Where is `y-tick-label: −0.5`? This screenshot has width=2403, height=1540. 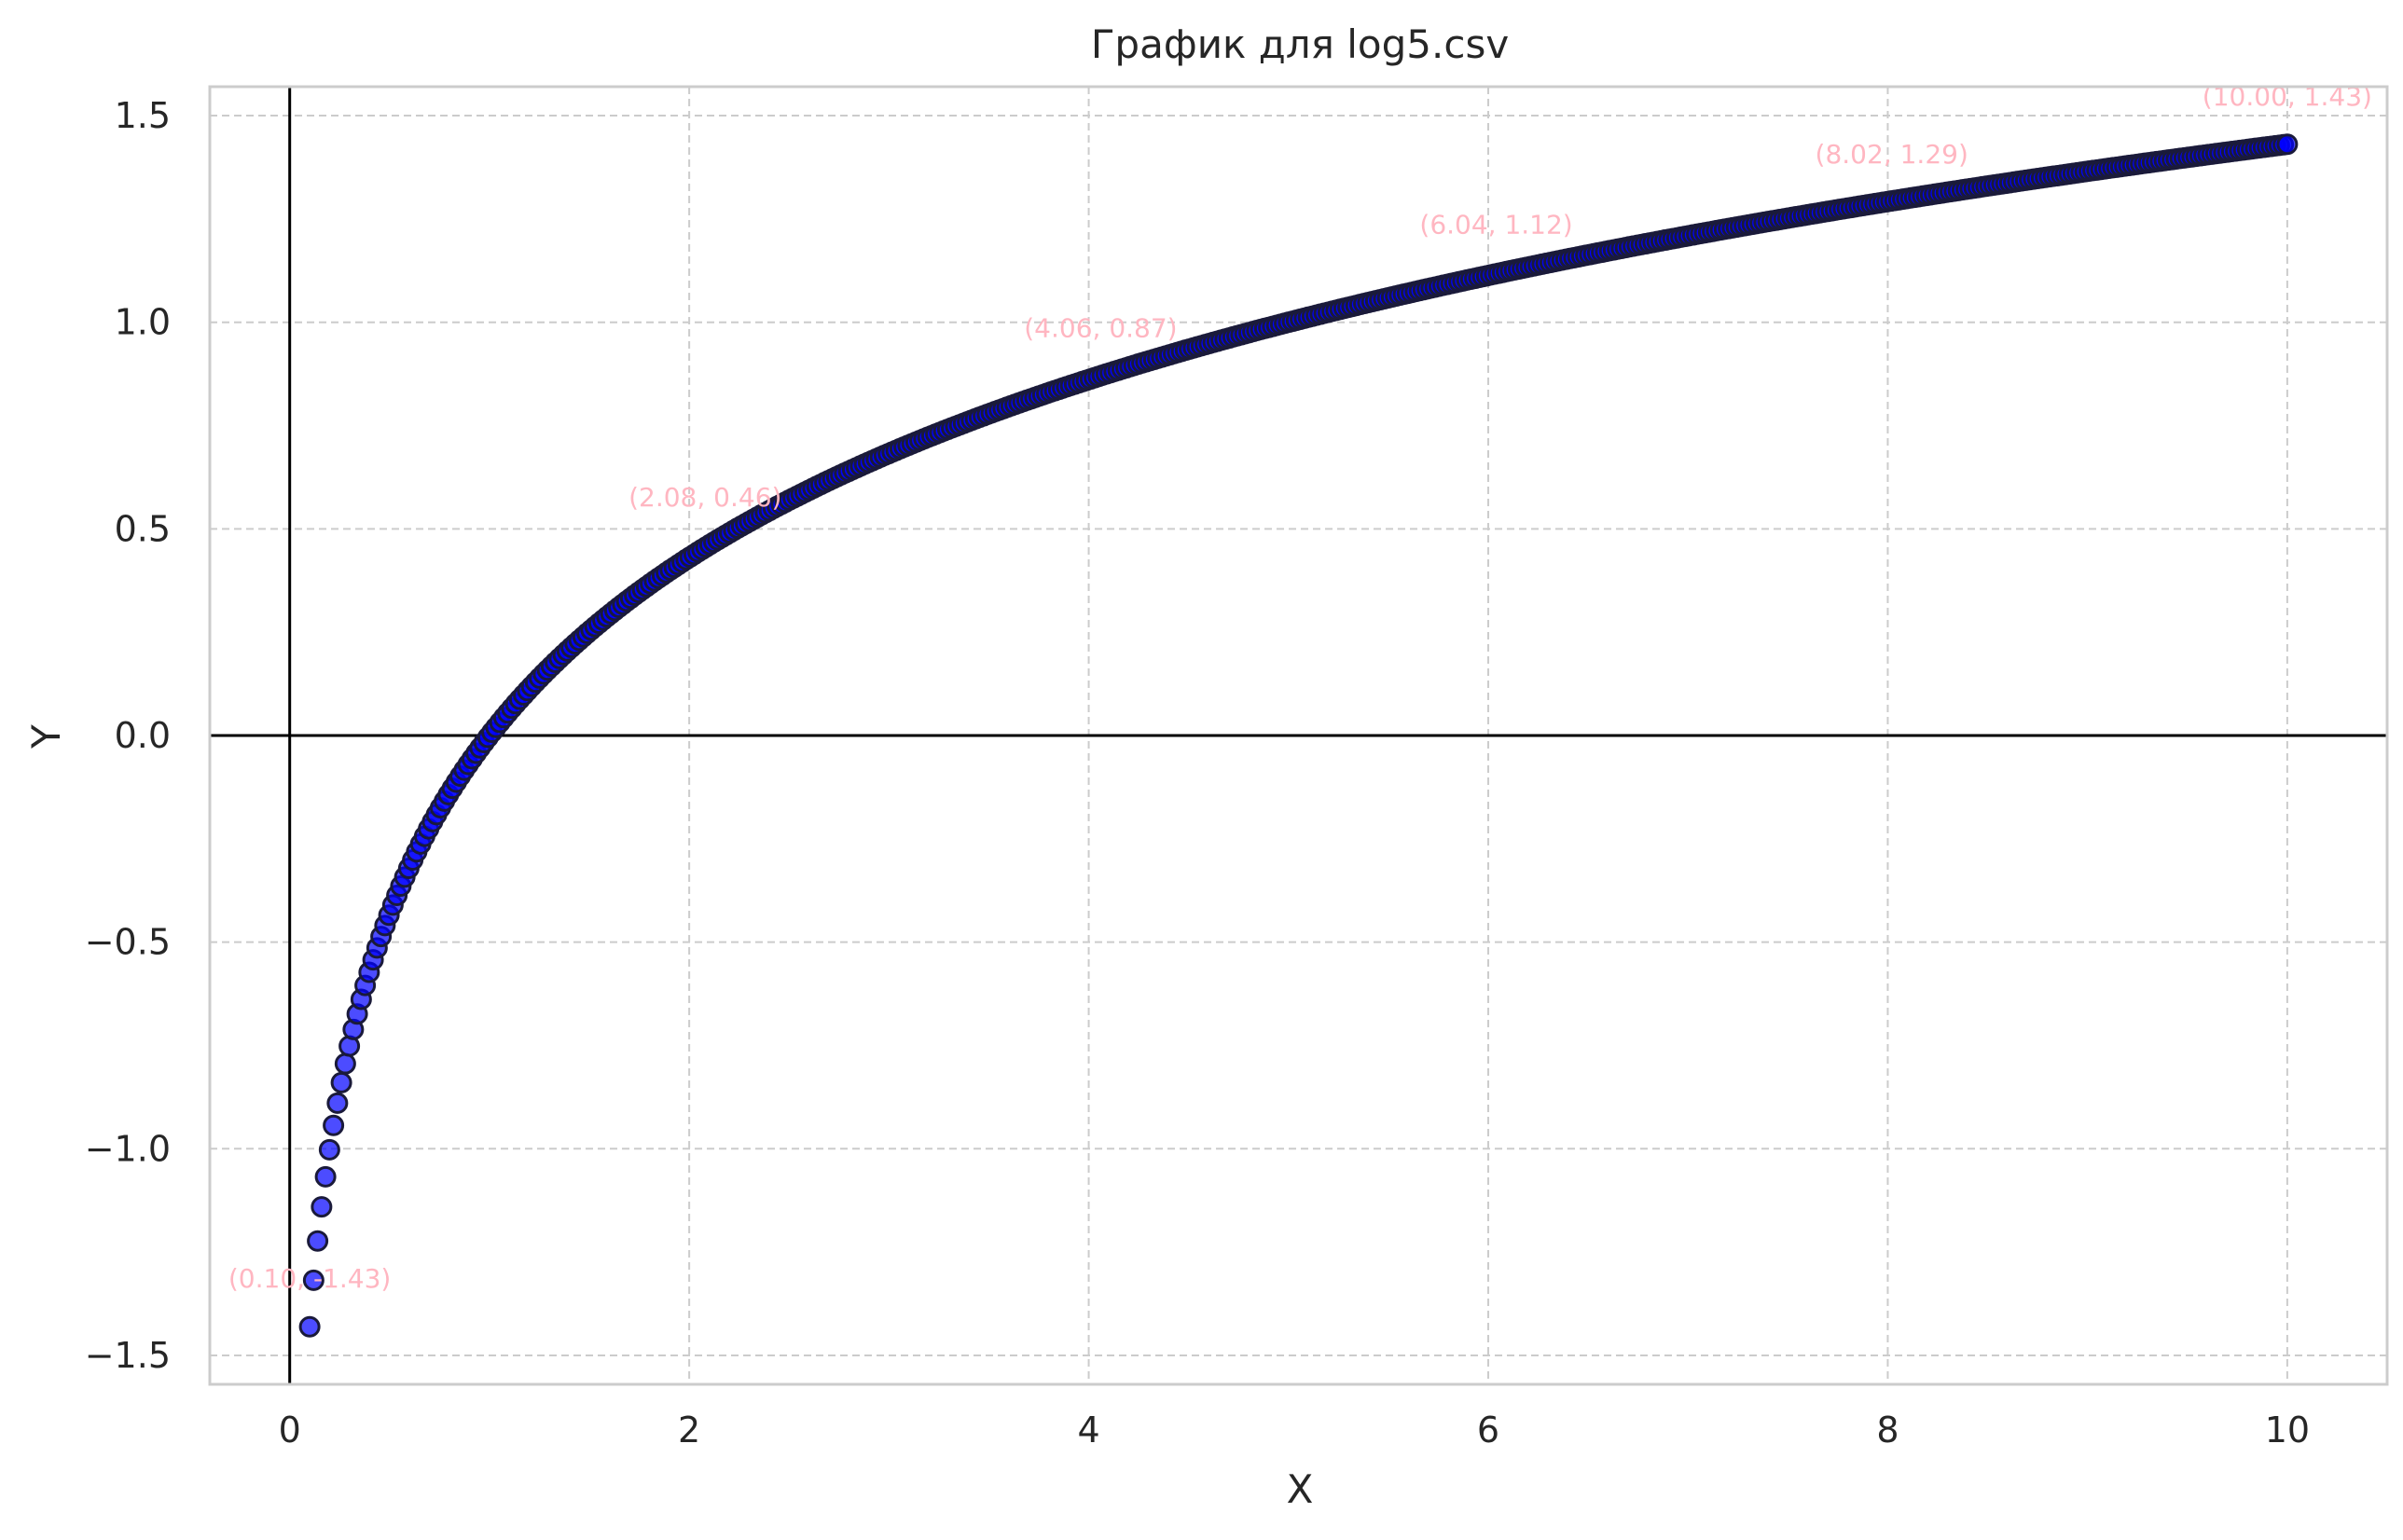 y-tick-label: −0.5 is located at coordinates (128, 942).